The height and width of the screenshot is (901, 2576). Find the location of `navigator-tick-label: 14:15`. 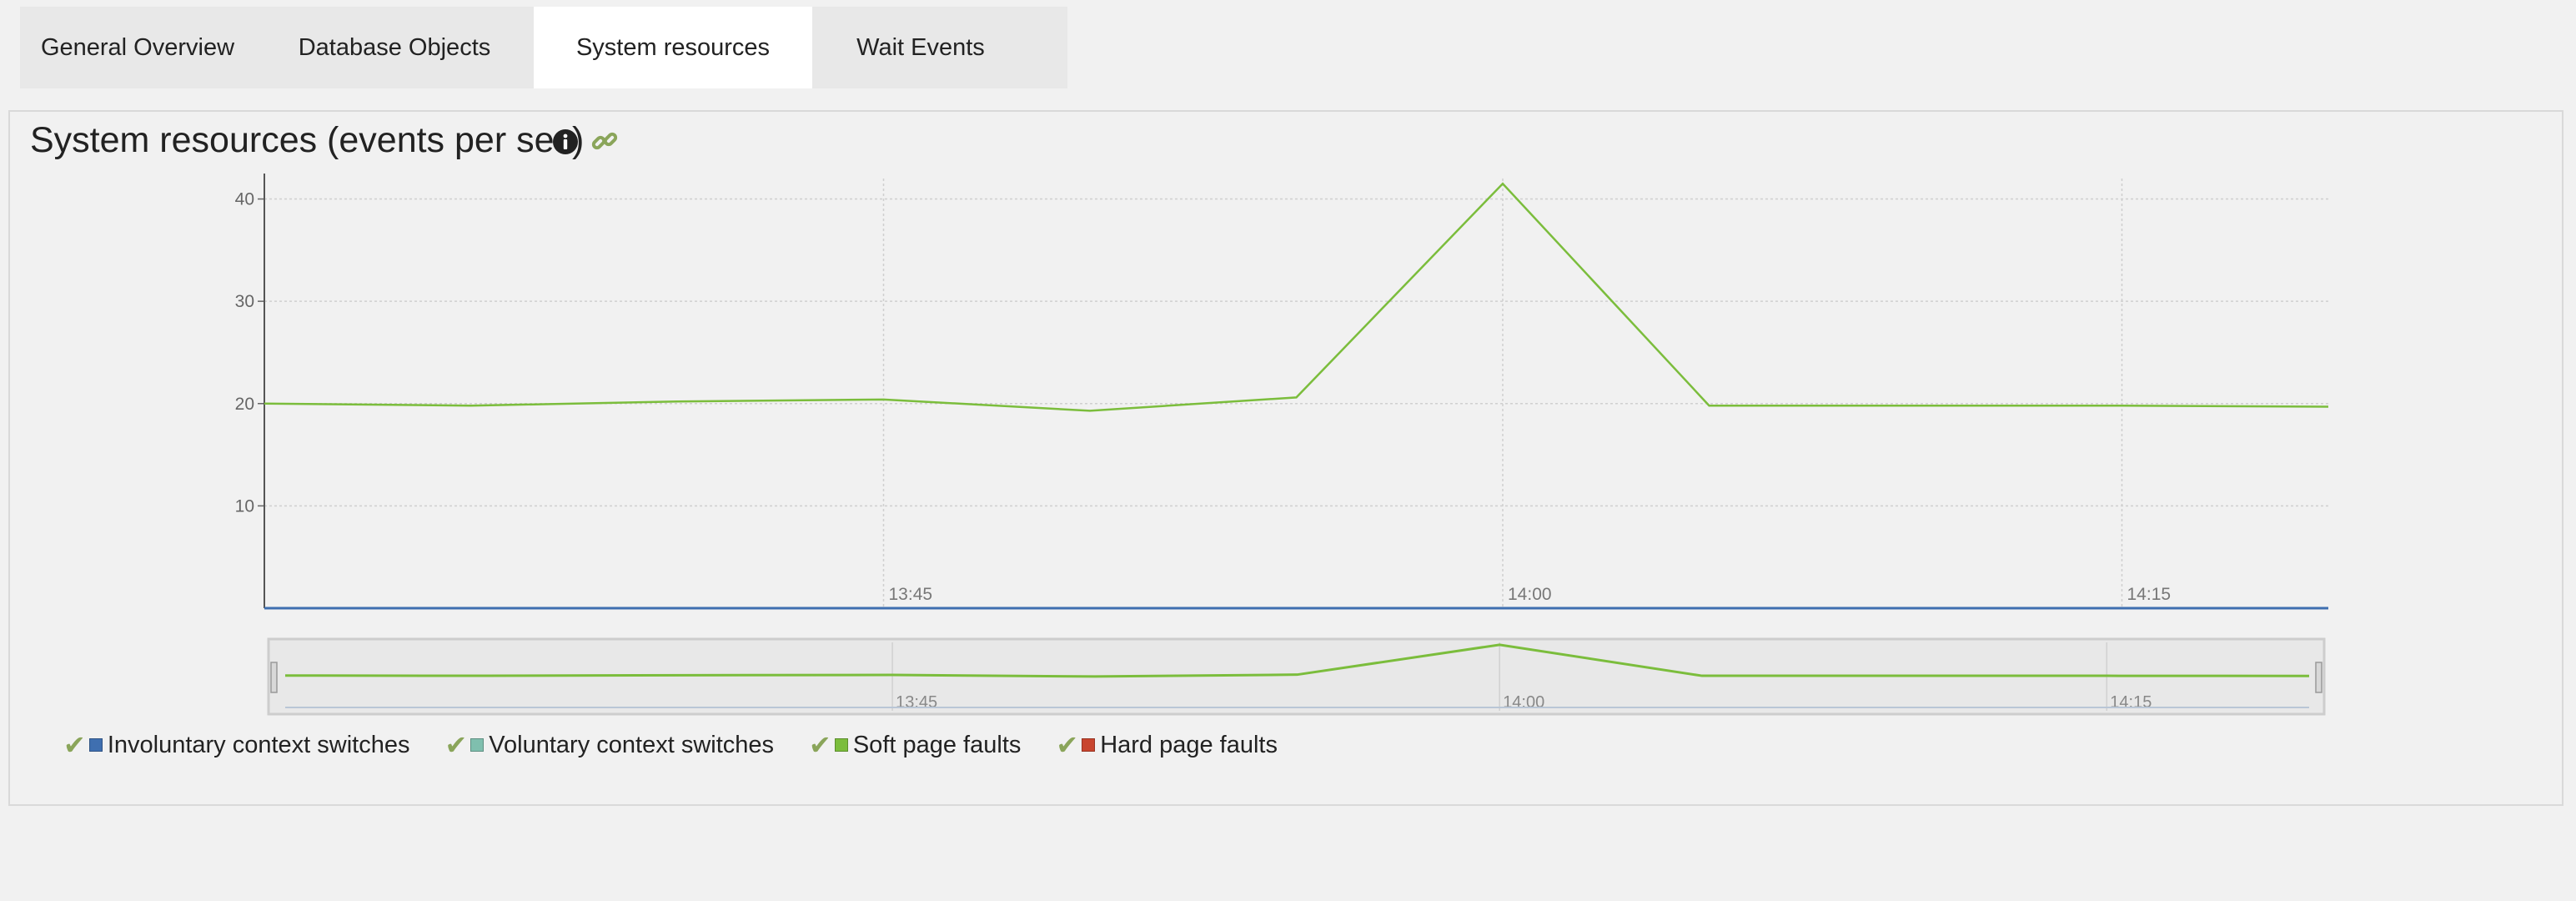

navigator-tick-label: 14:15 is located at coordinates (2131, 702).